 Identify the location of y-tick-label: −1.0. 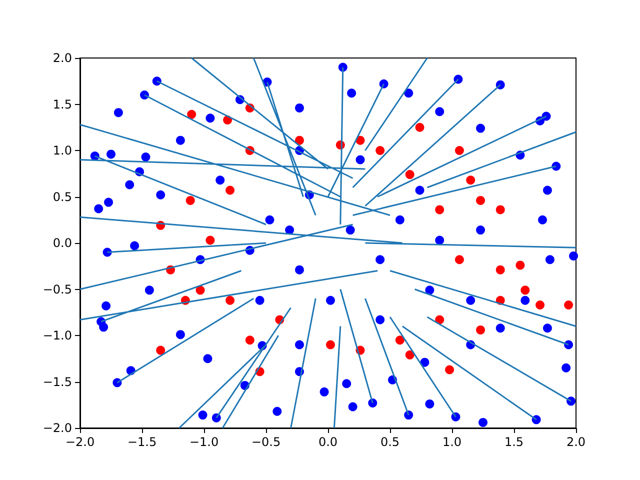
(57, 335).